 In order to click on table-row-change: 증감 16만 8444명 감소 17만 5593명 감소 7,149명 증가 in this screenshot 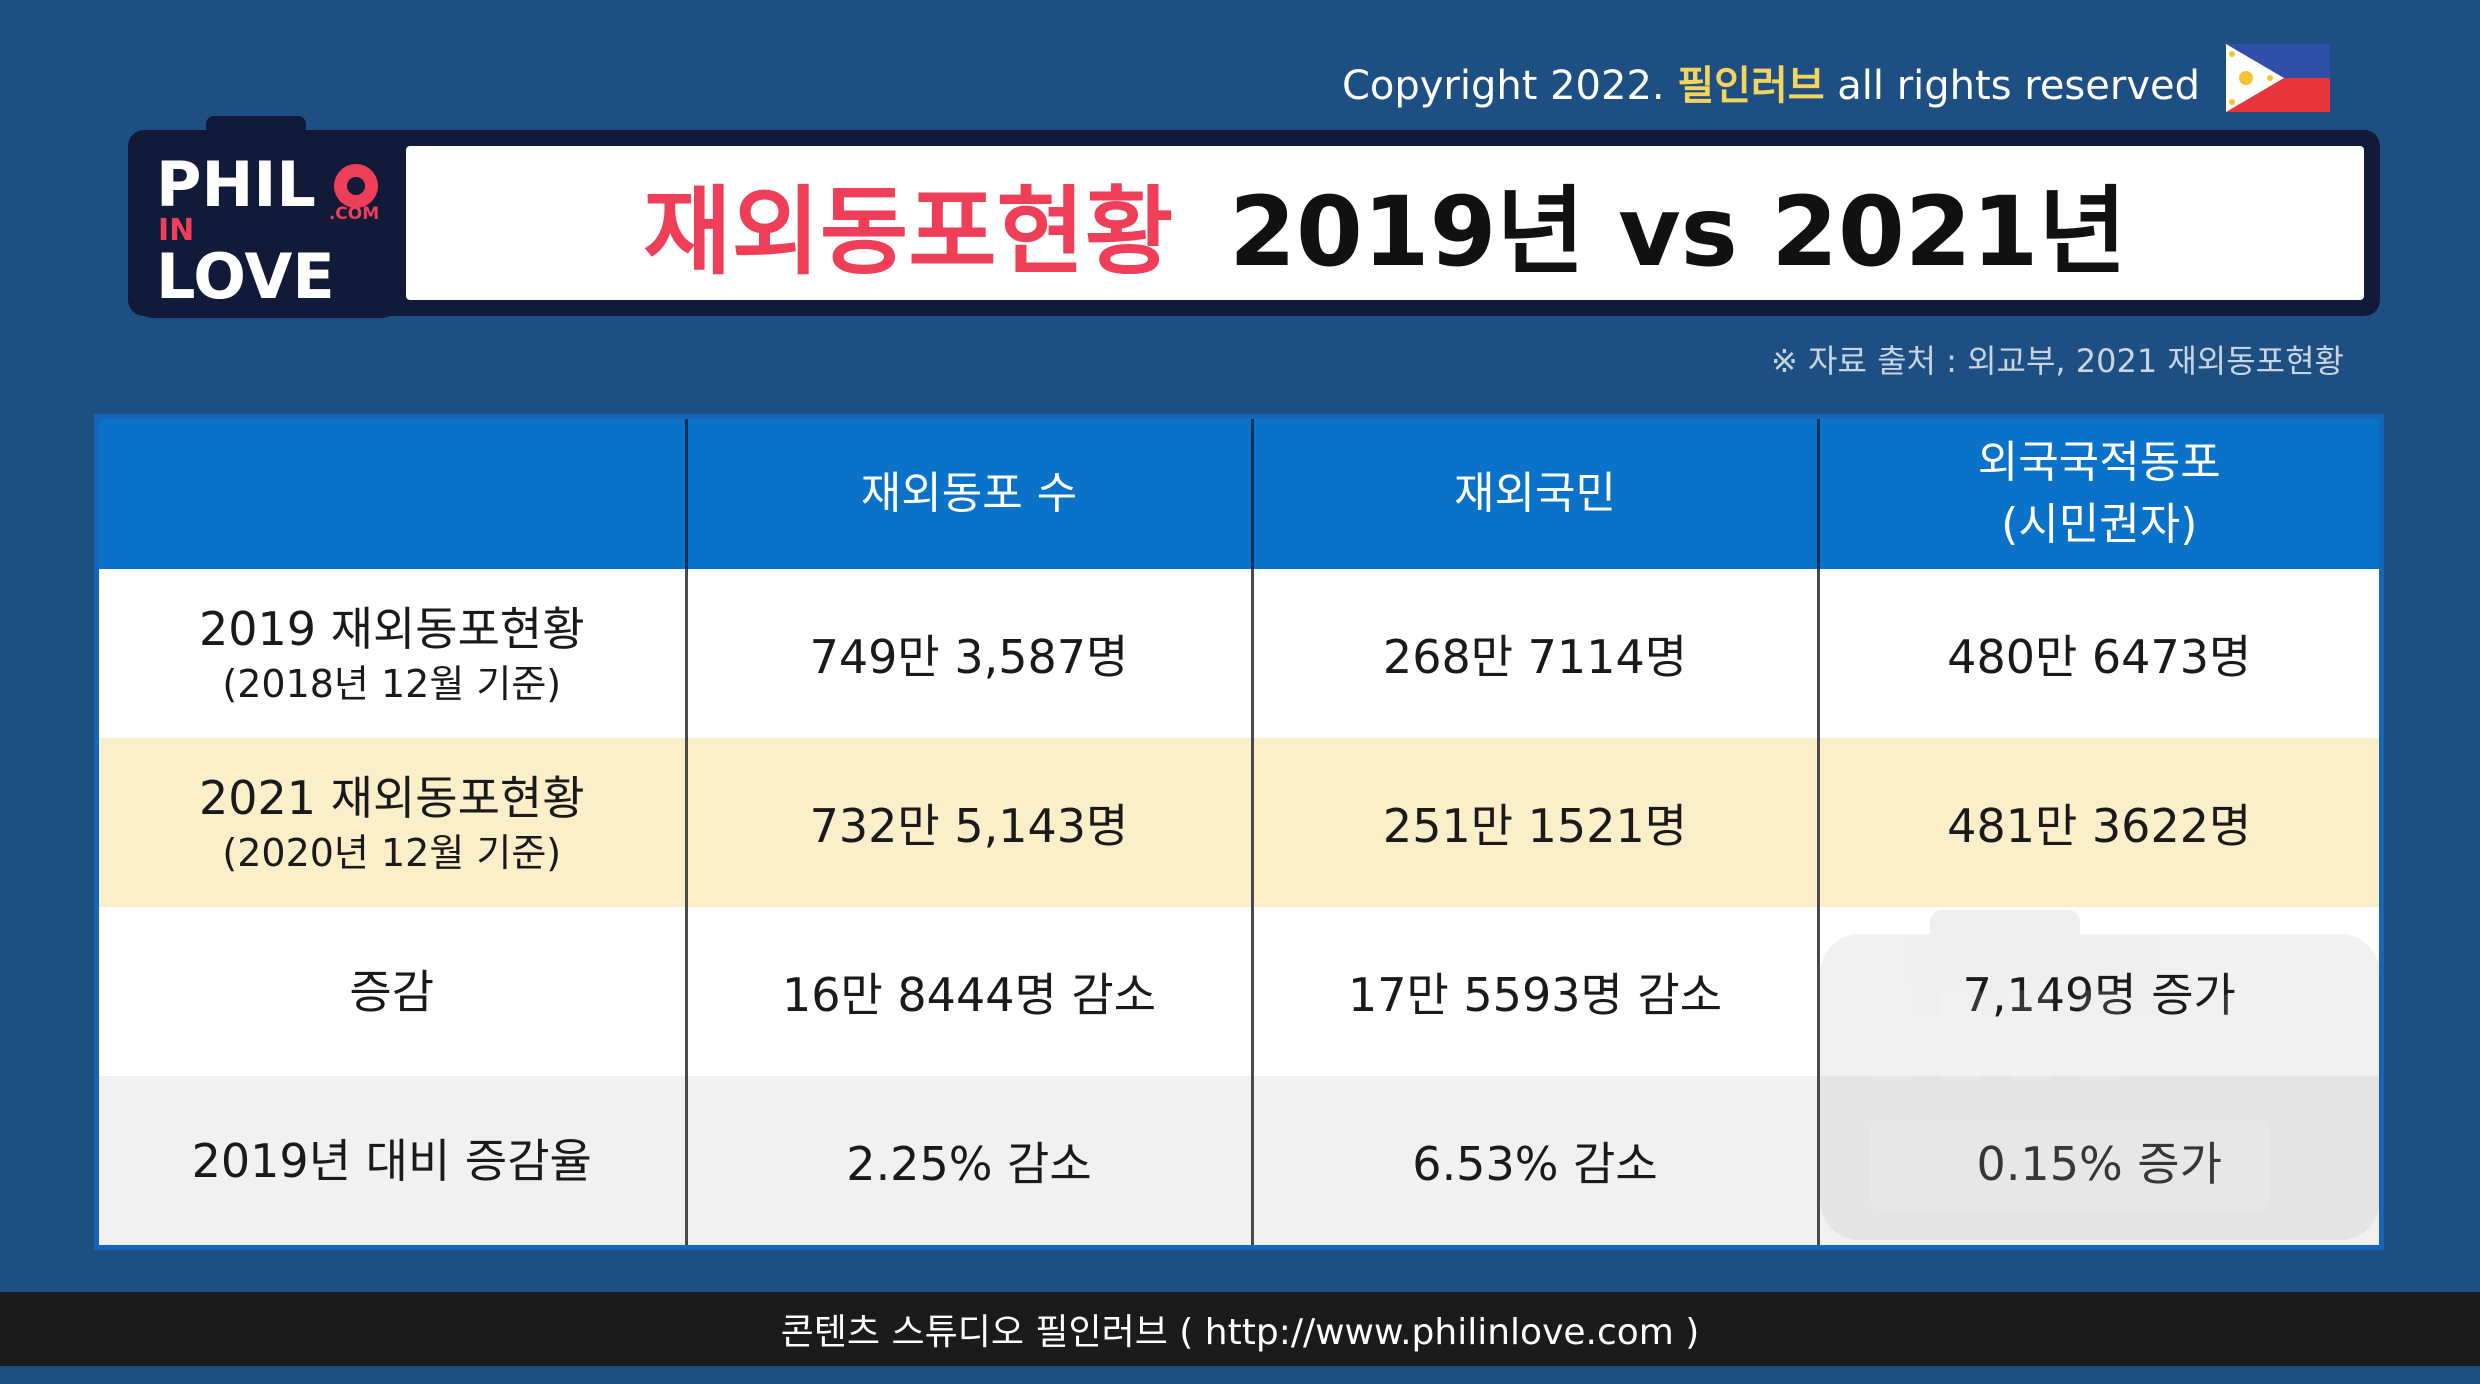, I will do `click(1239, 991)`.